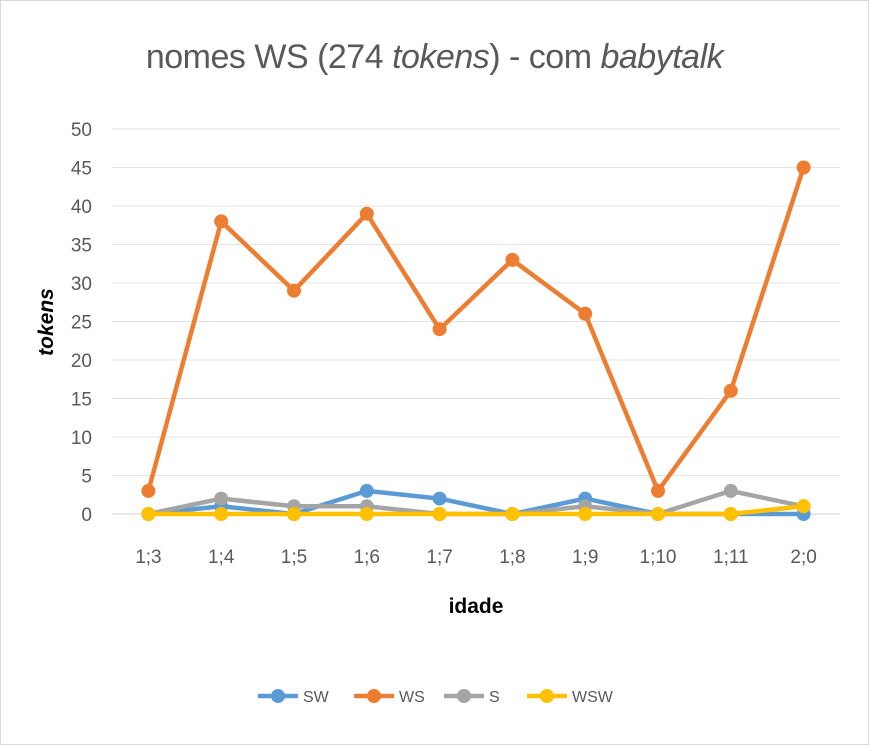  Describe the element at coordinates (570, 697) in the screenshot. I see `legend-item-wsw: WSW` at that location.